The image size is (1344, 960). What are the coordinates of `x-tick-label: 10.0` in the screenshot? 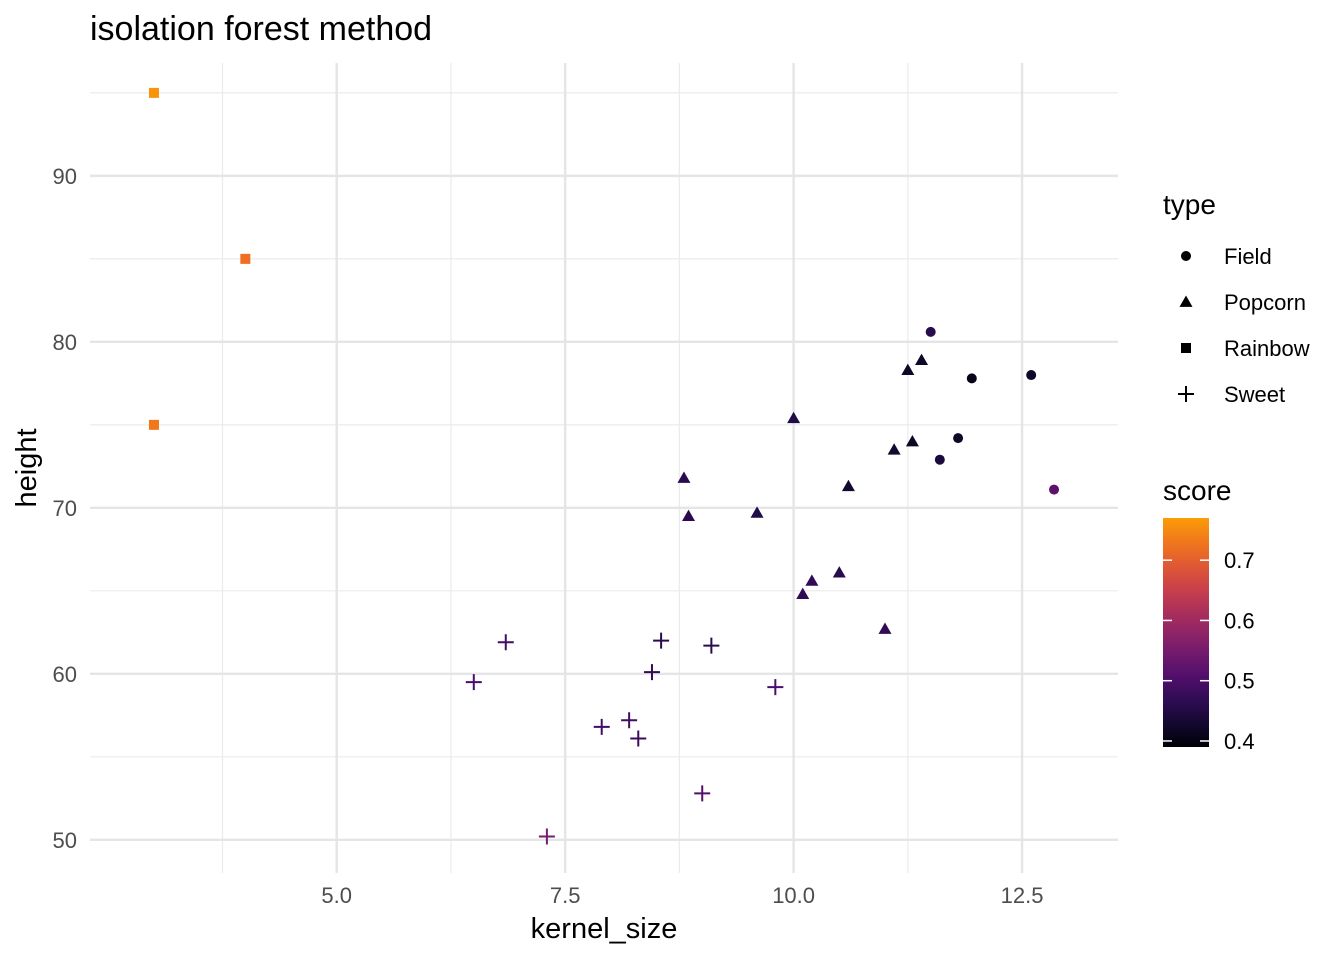 It's located at (793, 895).